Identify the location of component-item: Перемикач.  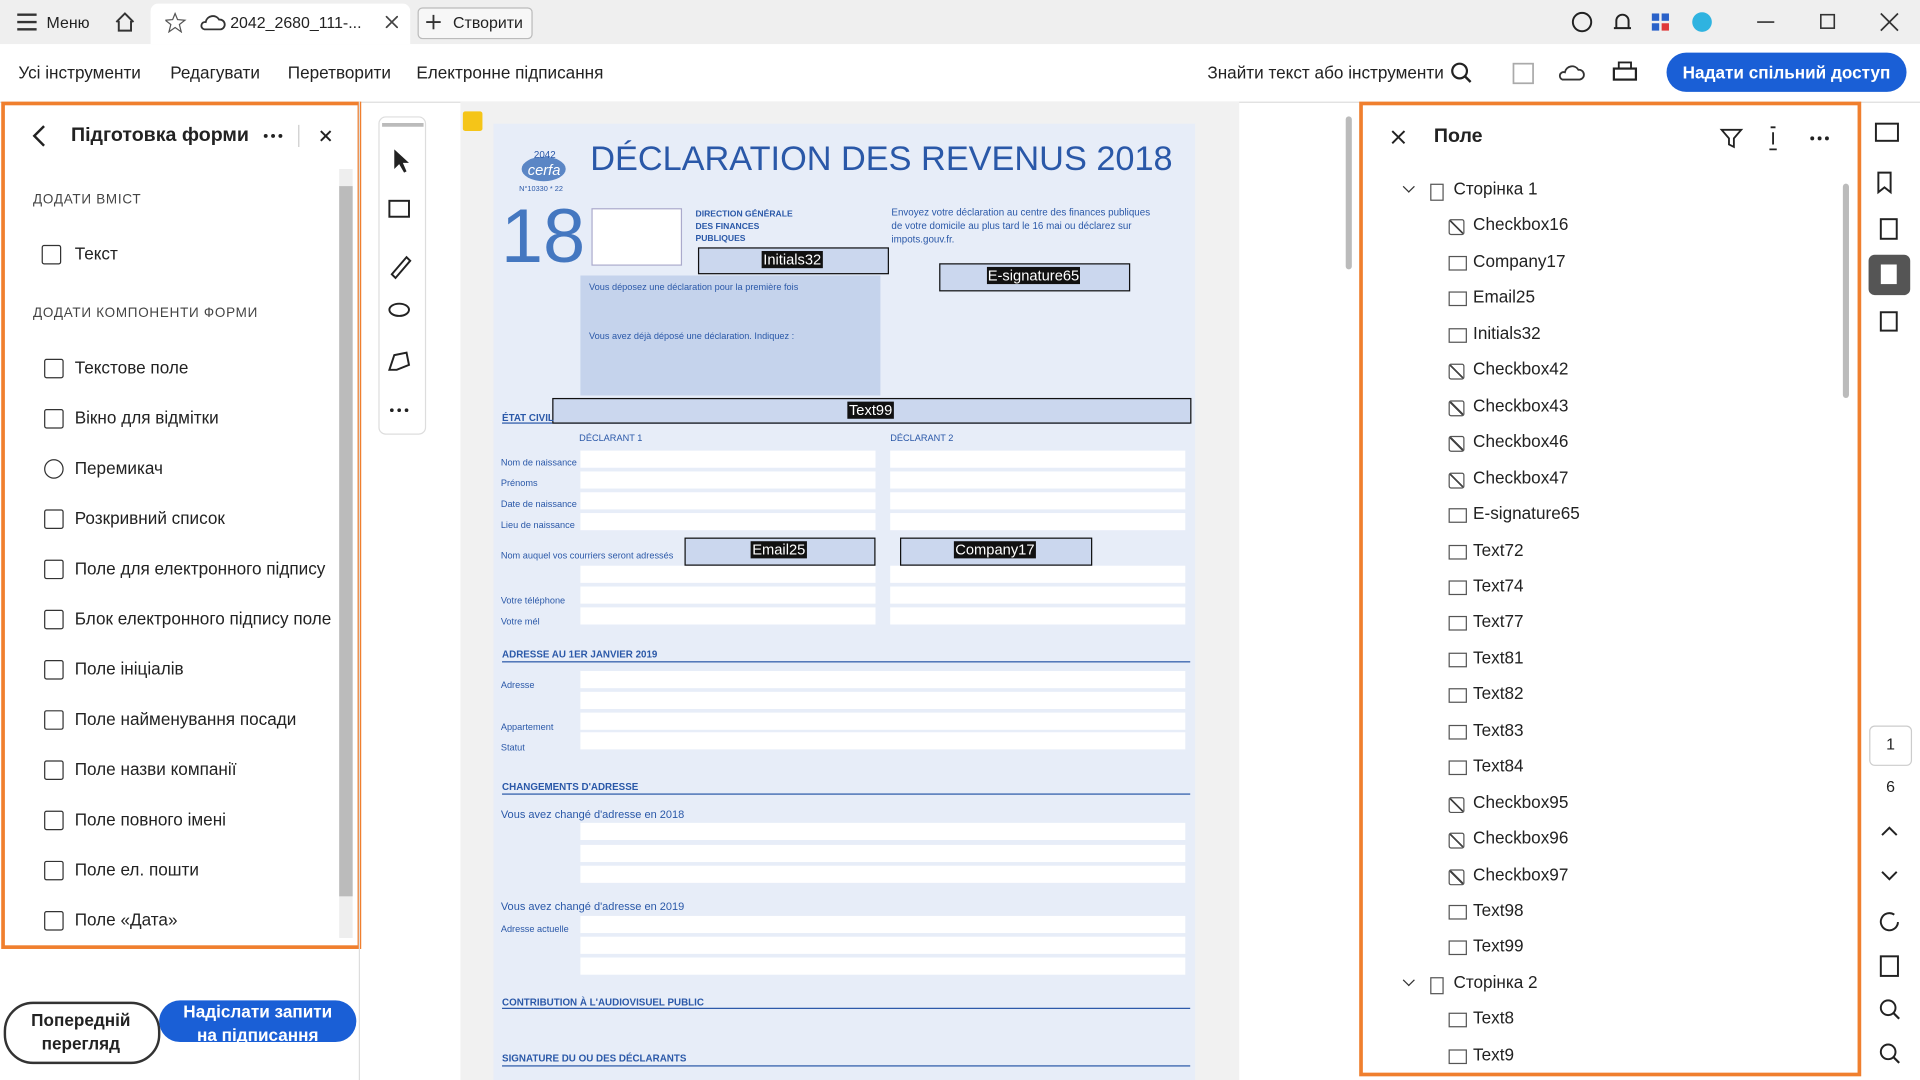
(118, 467).